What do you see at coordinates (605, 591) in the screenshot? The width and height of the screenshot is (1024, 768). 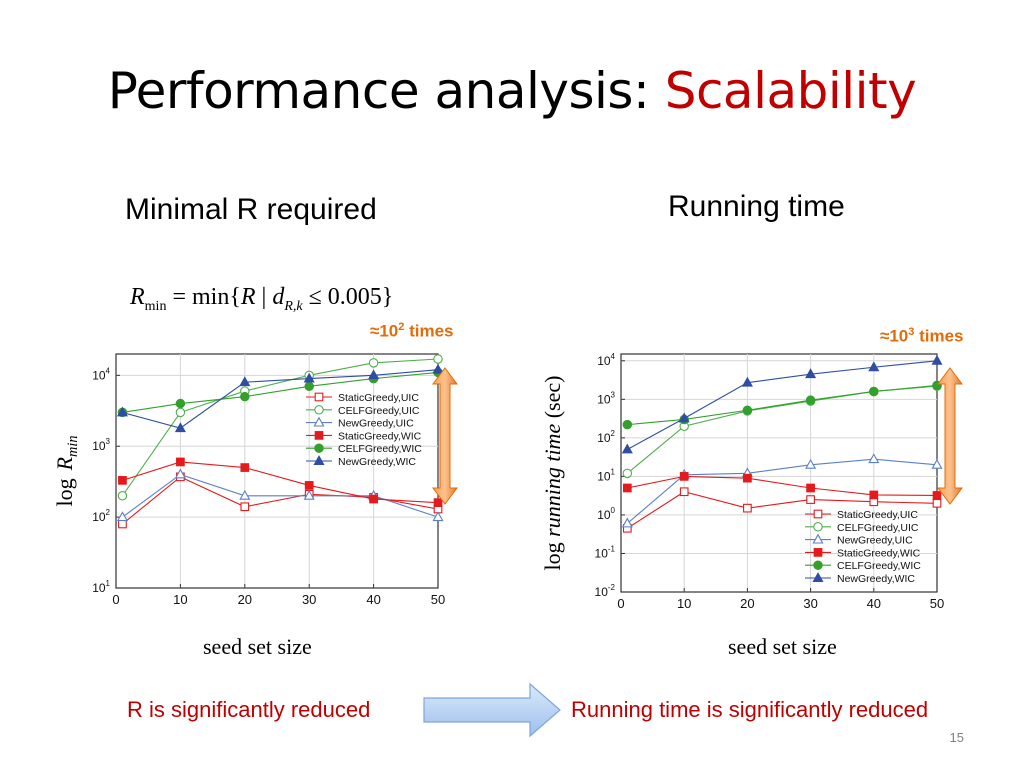 I see `y-tick-label: 10⁻²` at bounding box center [605, 591].